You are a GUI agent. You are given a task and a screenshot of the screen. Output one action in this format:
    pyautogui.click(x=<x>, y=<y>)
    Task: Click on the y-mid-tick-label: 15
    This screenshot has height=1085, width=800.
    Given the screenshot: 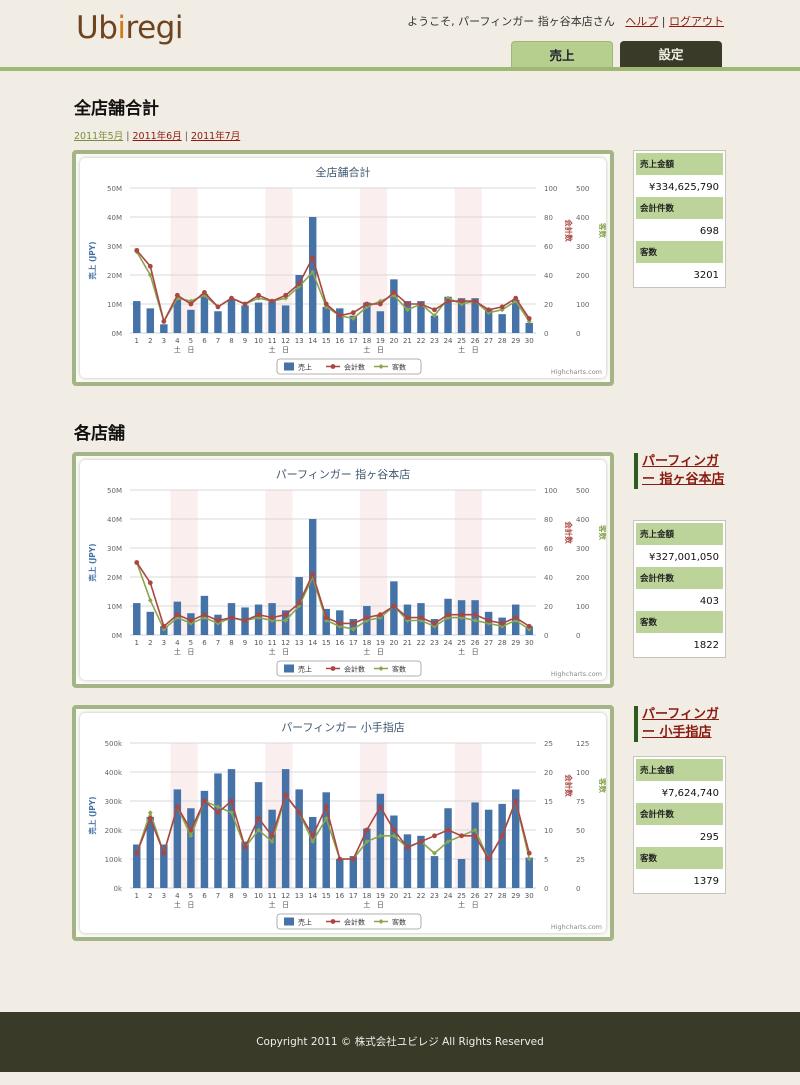 What is the action you would take?
    pyautogui.click(x=548, y=802)
    